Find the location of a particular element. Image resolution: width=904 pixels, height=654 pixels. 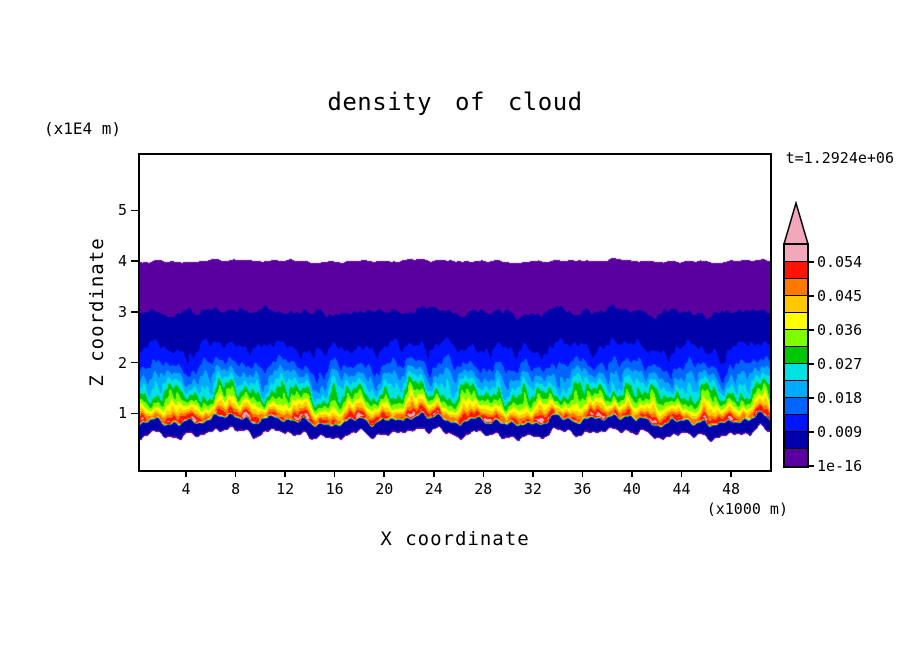

colorbar-segments is located at coordinates (796, 355).